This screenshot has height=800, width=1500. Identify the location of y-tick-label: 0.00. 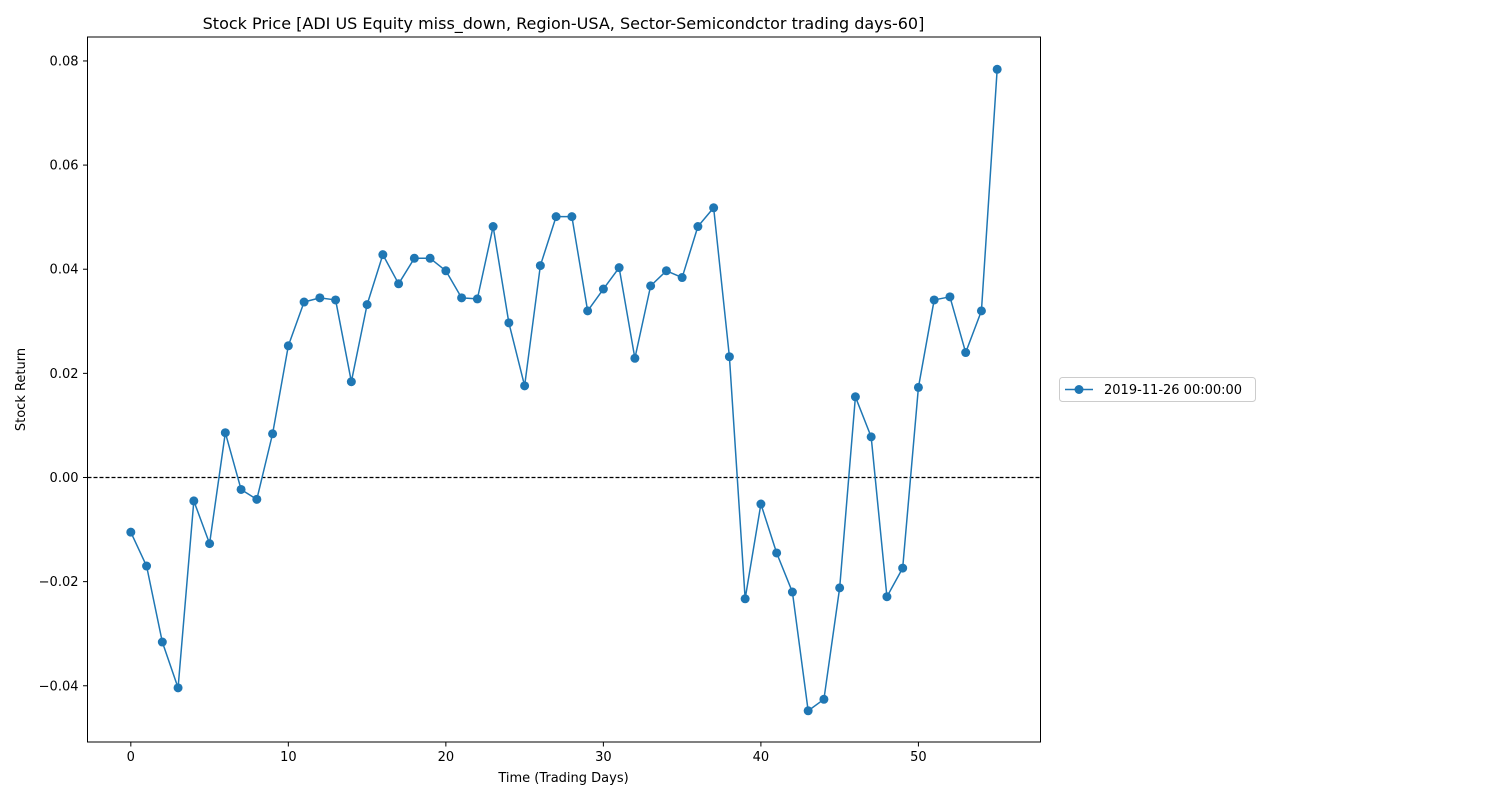
(64, 478).